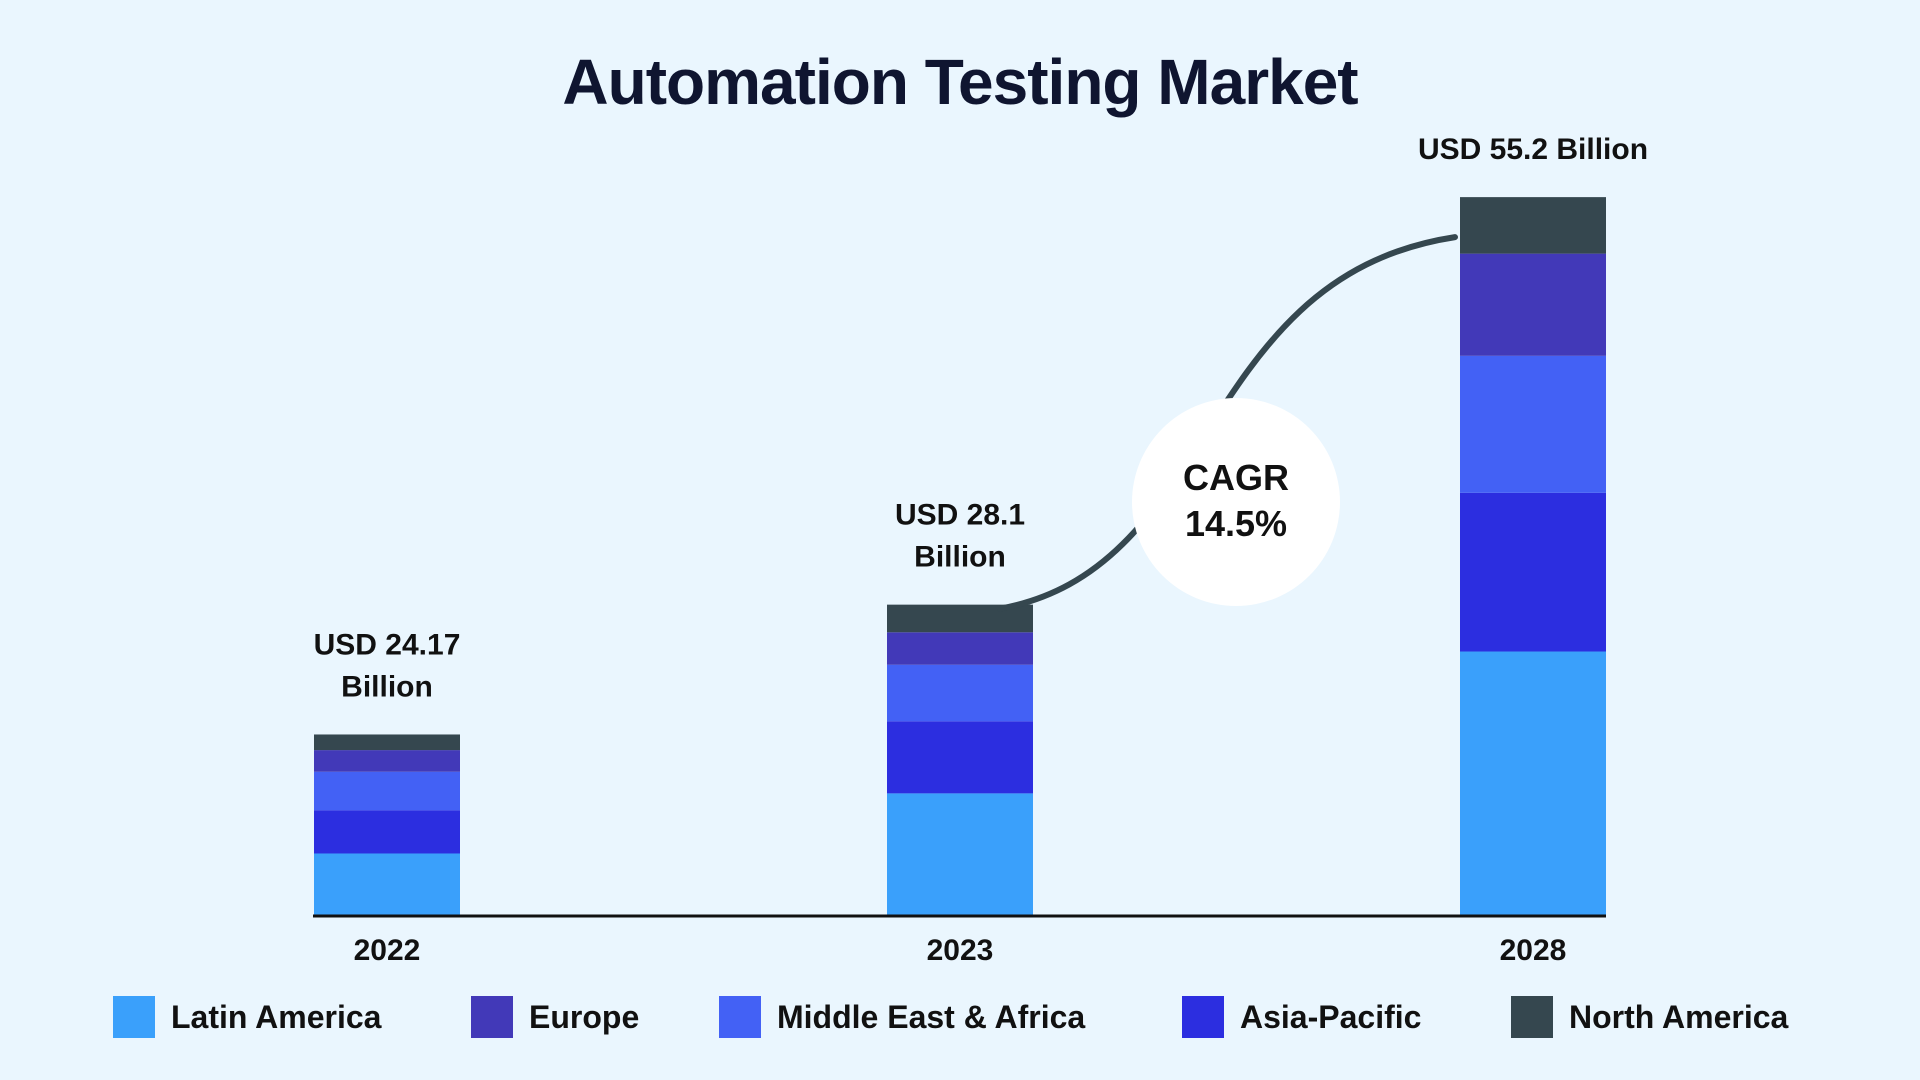 The width and height of the screenshot is (1920, 1080). I want to click on cagr-label: CAGR, so click(1236, 477).